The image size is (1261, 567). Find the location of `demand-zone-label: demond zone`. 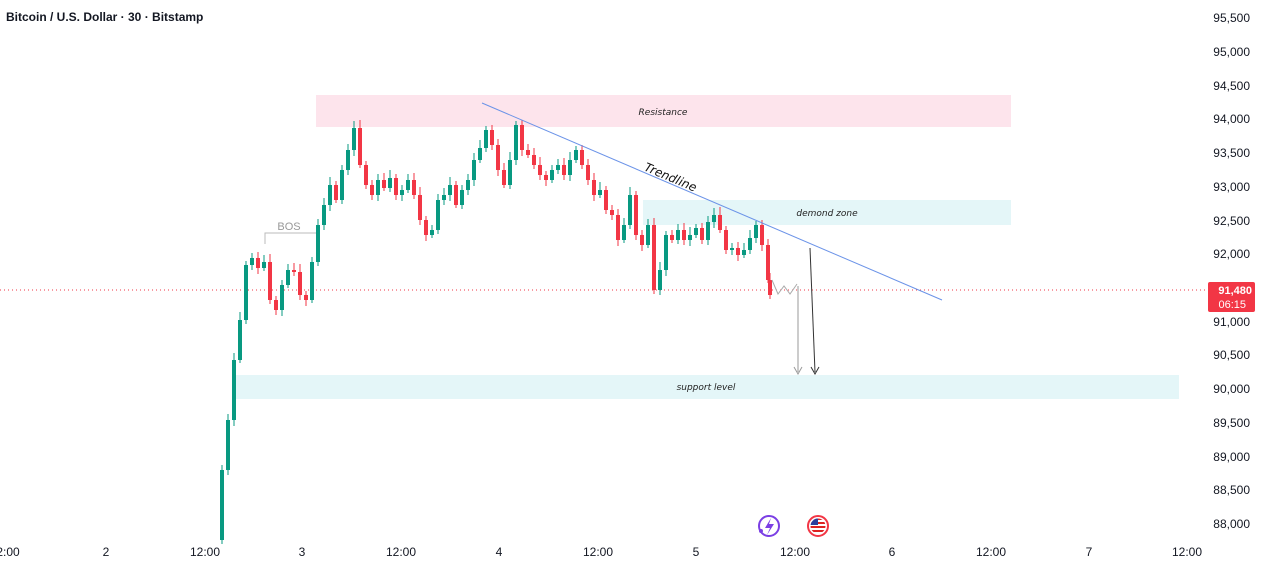

demand-zone-label: demond zone is located at coordinates (827, 214).